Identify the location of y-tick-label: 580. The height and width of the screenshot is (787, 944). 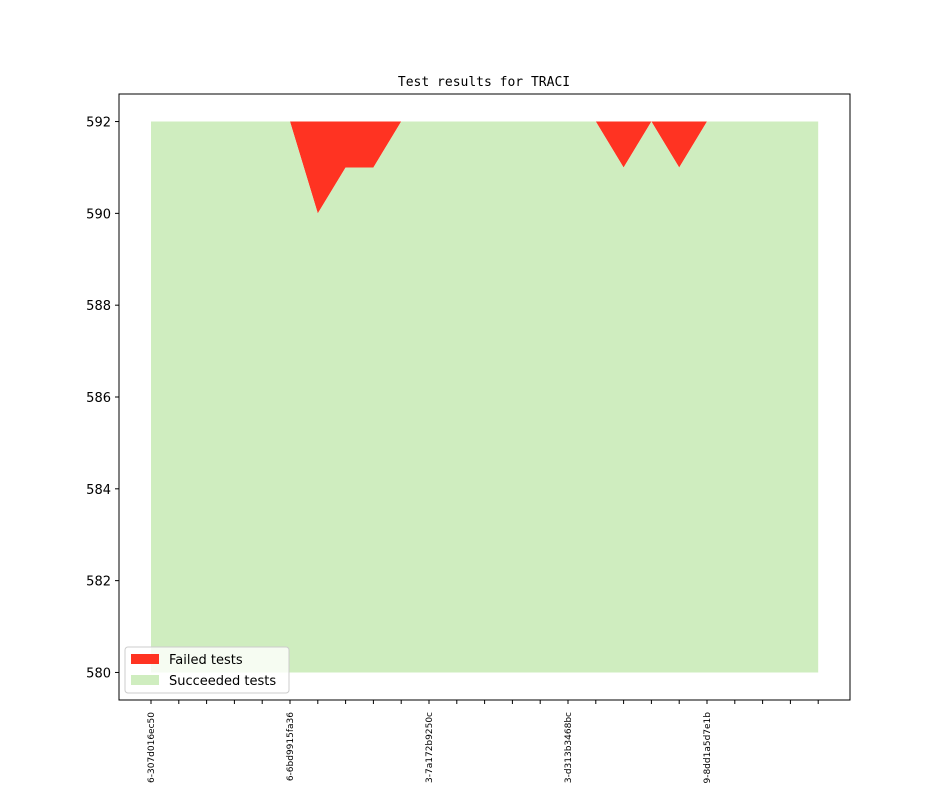
(98, 673).